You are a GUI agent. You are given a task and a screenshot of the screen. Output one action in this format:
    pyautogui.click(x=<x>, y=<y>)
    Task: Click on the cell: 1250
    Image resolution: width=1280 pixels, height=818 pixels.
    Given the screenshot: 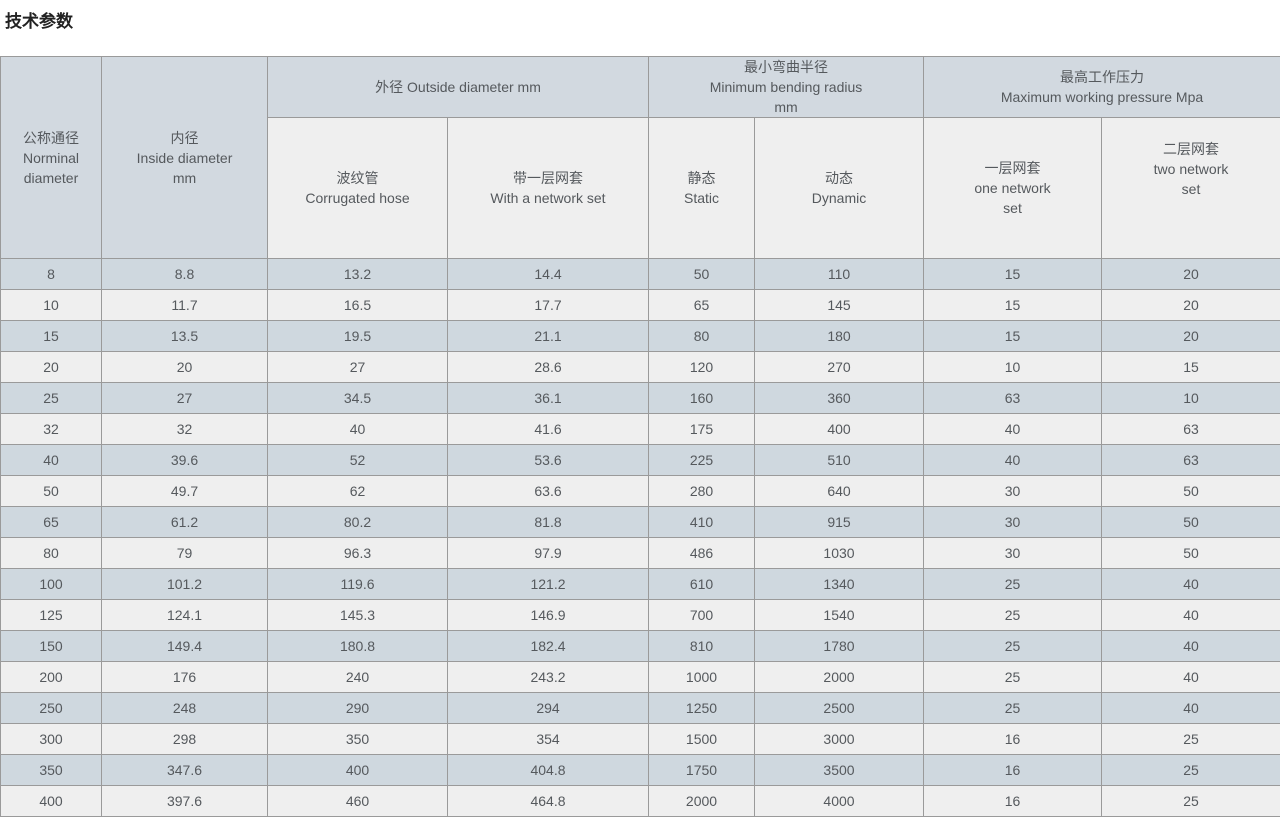 What is the action you would take?
    pyautogui.click(x=701, y=708)
    